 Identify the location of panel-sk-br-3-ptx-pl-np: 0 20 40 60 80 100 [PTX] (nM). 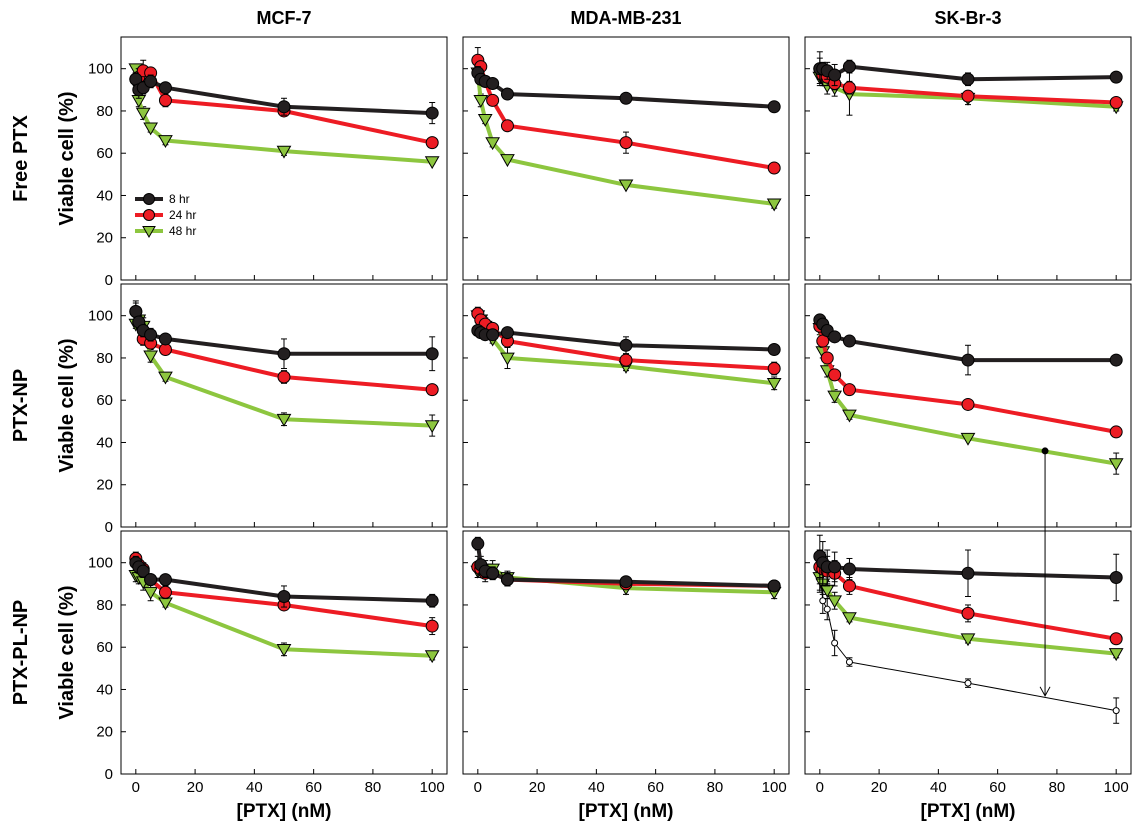
(968, 676).